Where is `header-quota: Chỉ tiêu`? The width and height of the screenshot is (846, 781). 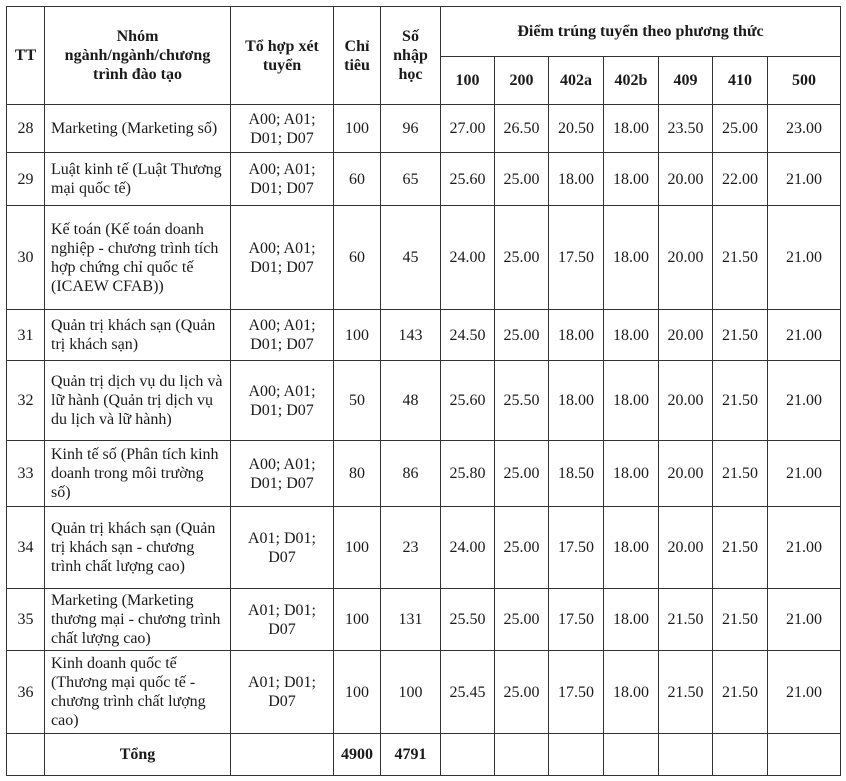 header-quota: Chỉ tiêu is located at coordinates (357, 55).